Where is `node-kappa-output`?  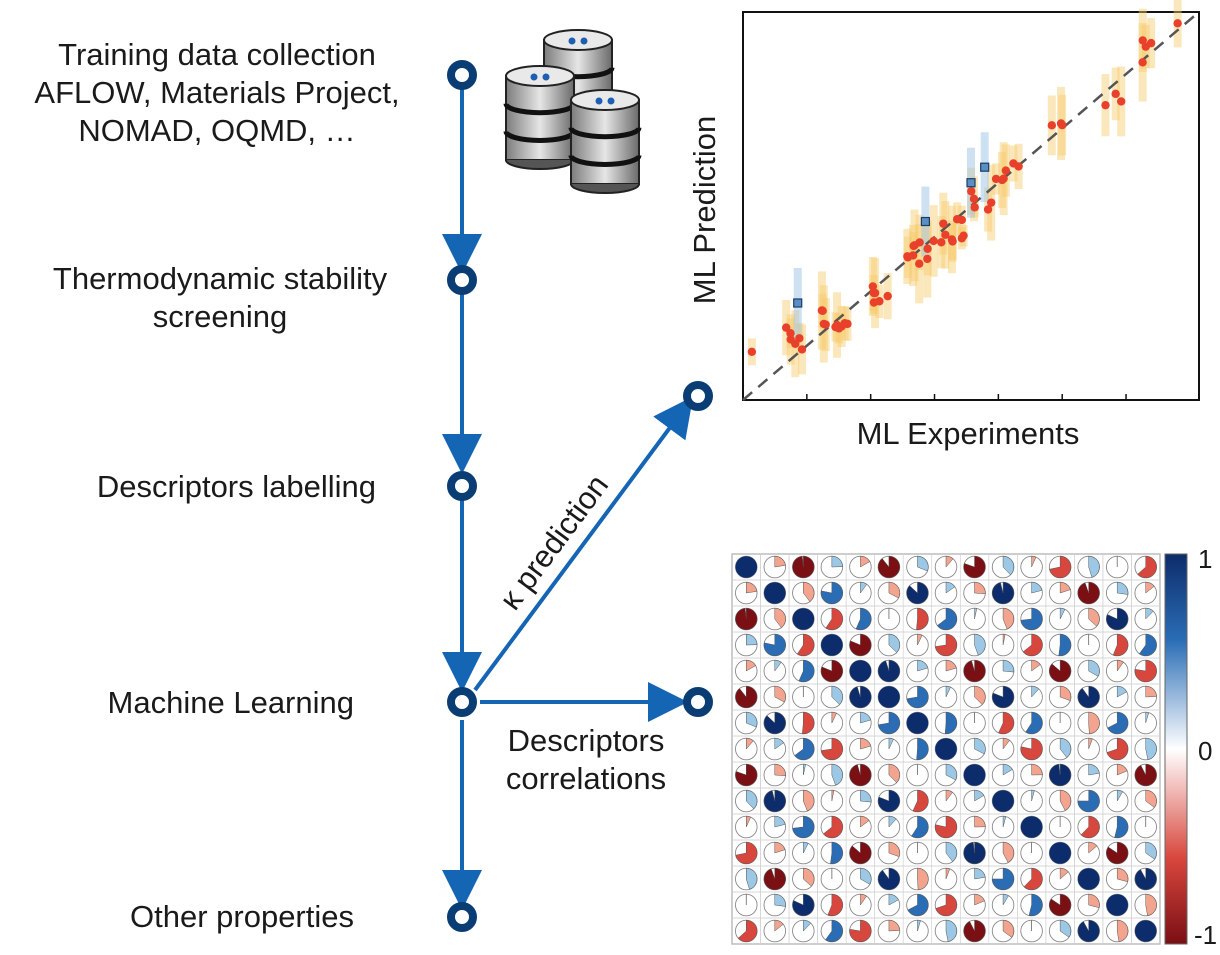
node-kappa-output is located at coordinates (698, 396).